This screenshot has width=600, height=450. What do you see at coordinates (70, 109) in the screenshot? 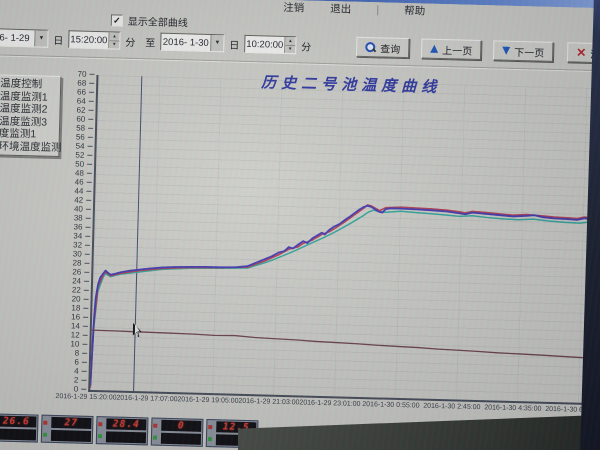
I see `y-tick-label: 62` at bounding box center [70, 109].